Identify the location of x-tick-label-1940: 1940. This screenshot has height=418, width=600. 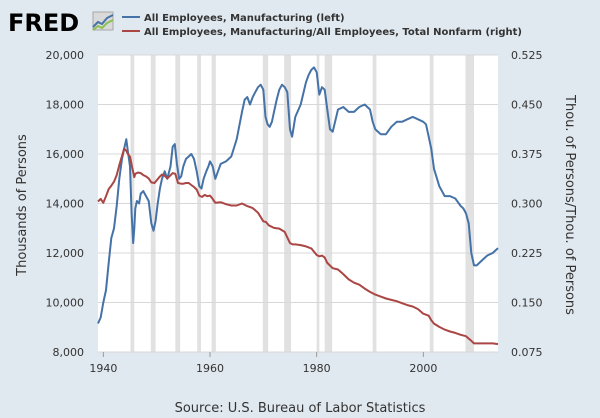
(103, 368).